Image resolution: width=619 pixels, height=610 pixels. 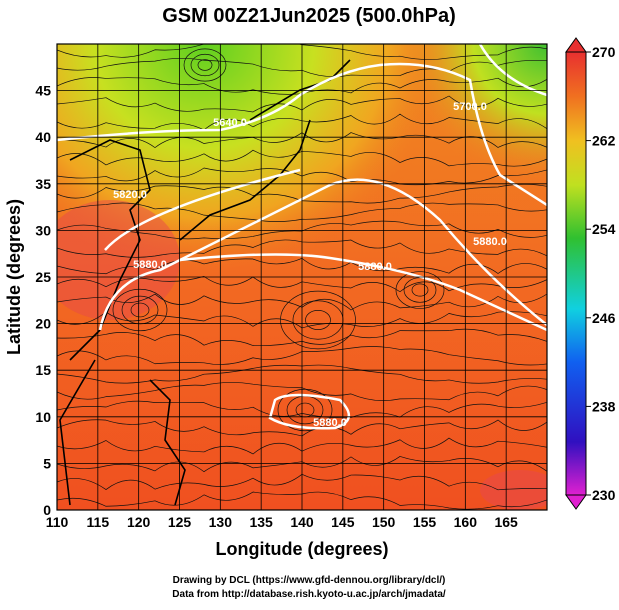 I want to click on x-tick-label: 120, so click(x=139, y=522).